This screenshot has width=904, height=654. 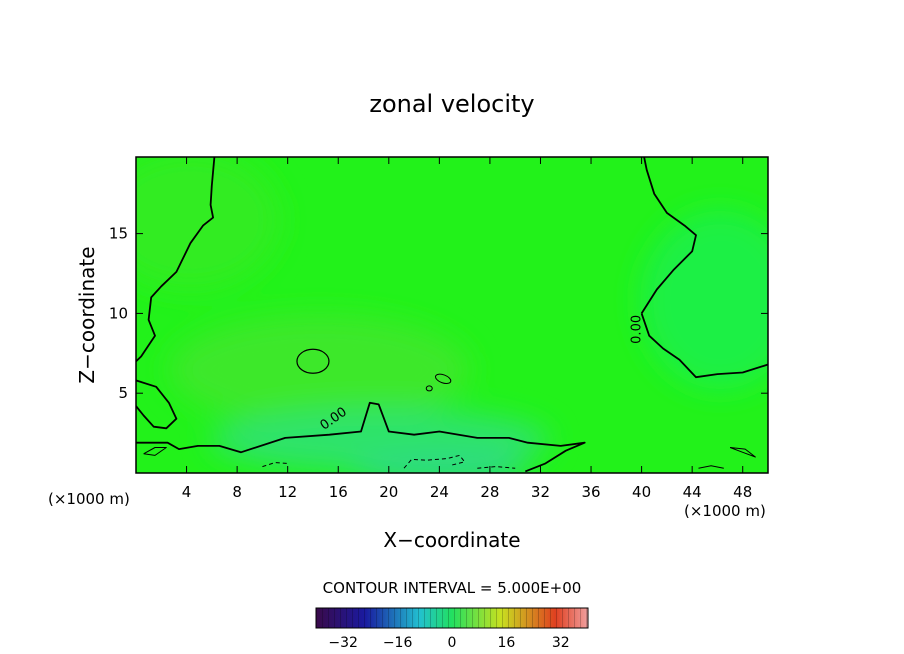 What do you see at coordinates (237, 492) in the screenshot?
I see `x-tick-label: 8` at bounding box center [237, 492].